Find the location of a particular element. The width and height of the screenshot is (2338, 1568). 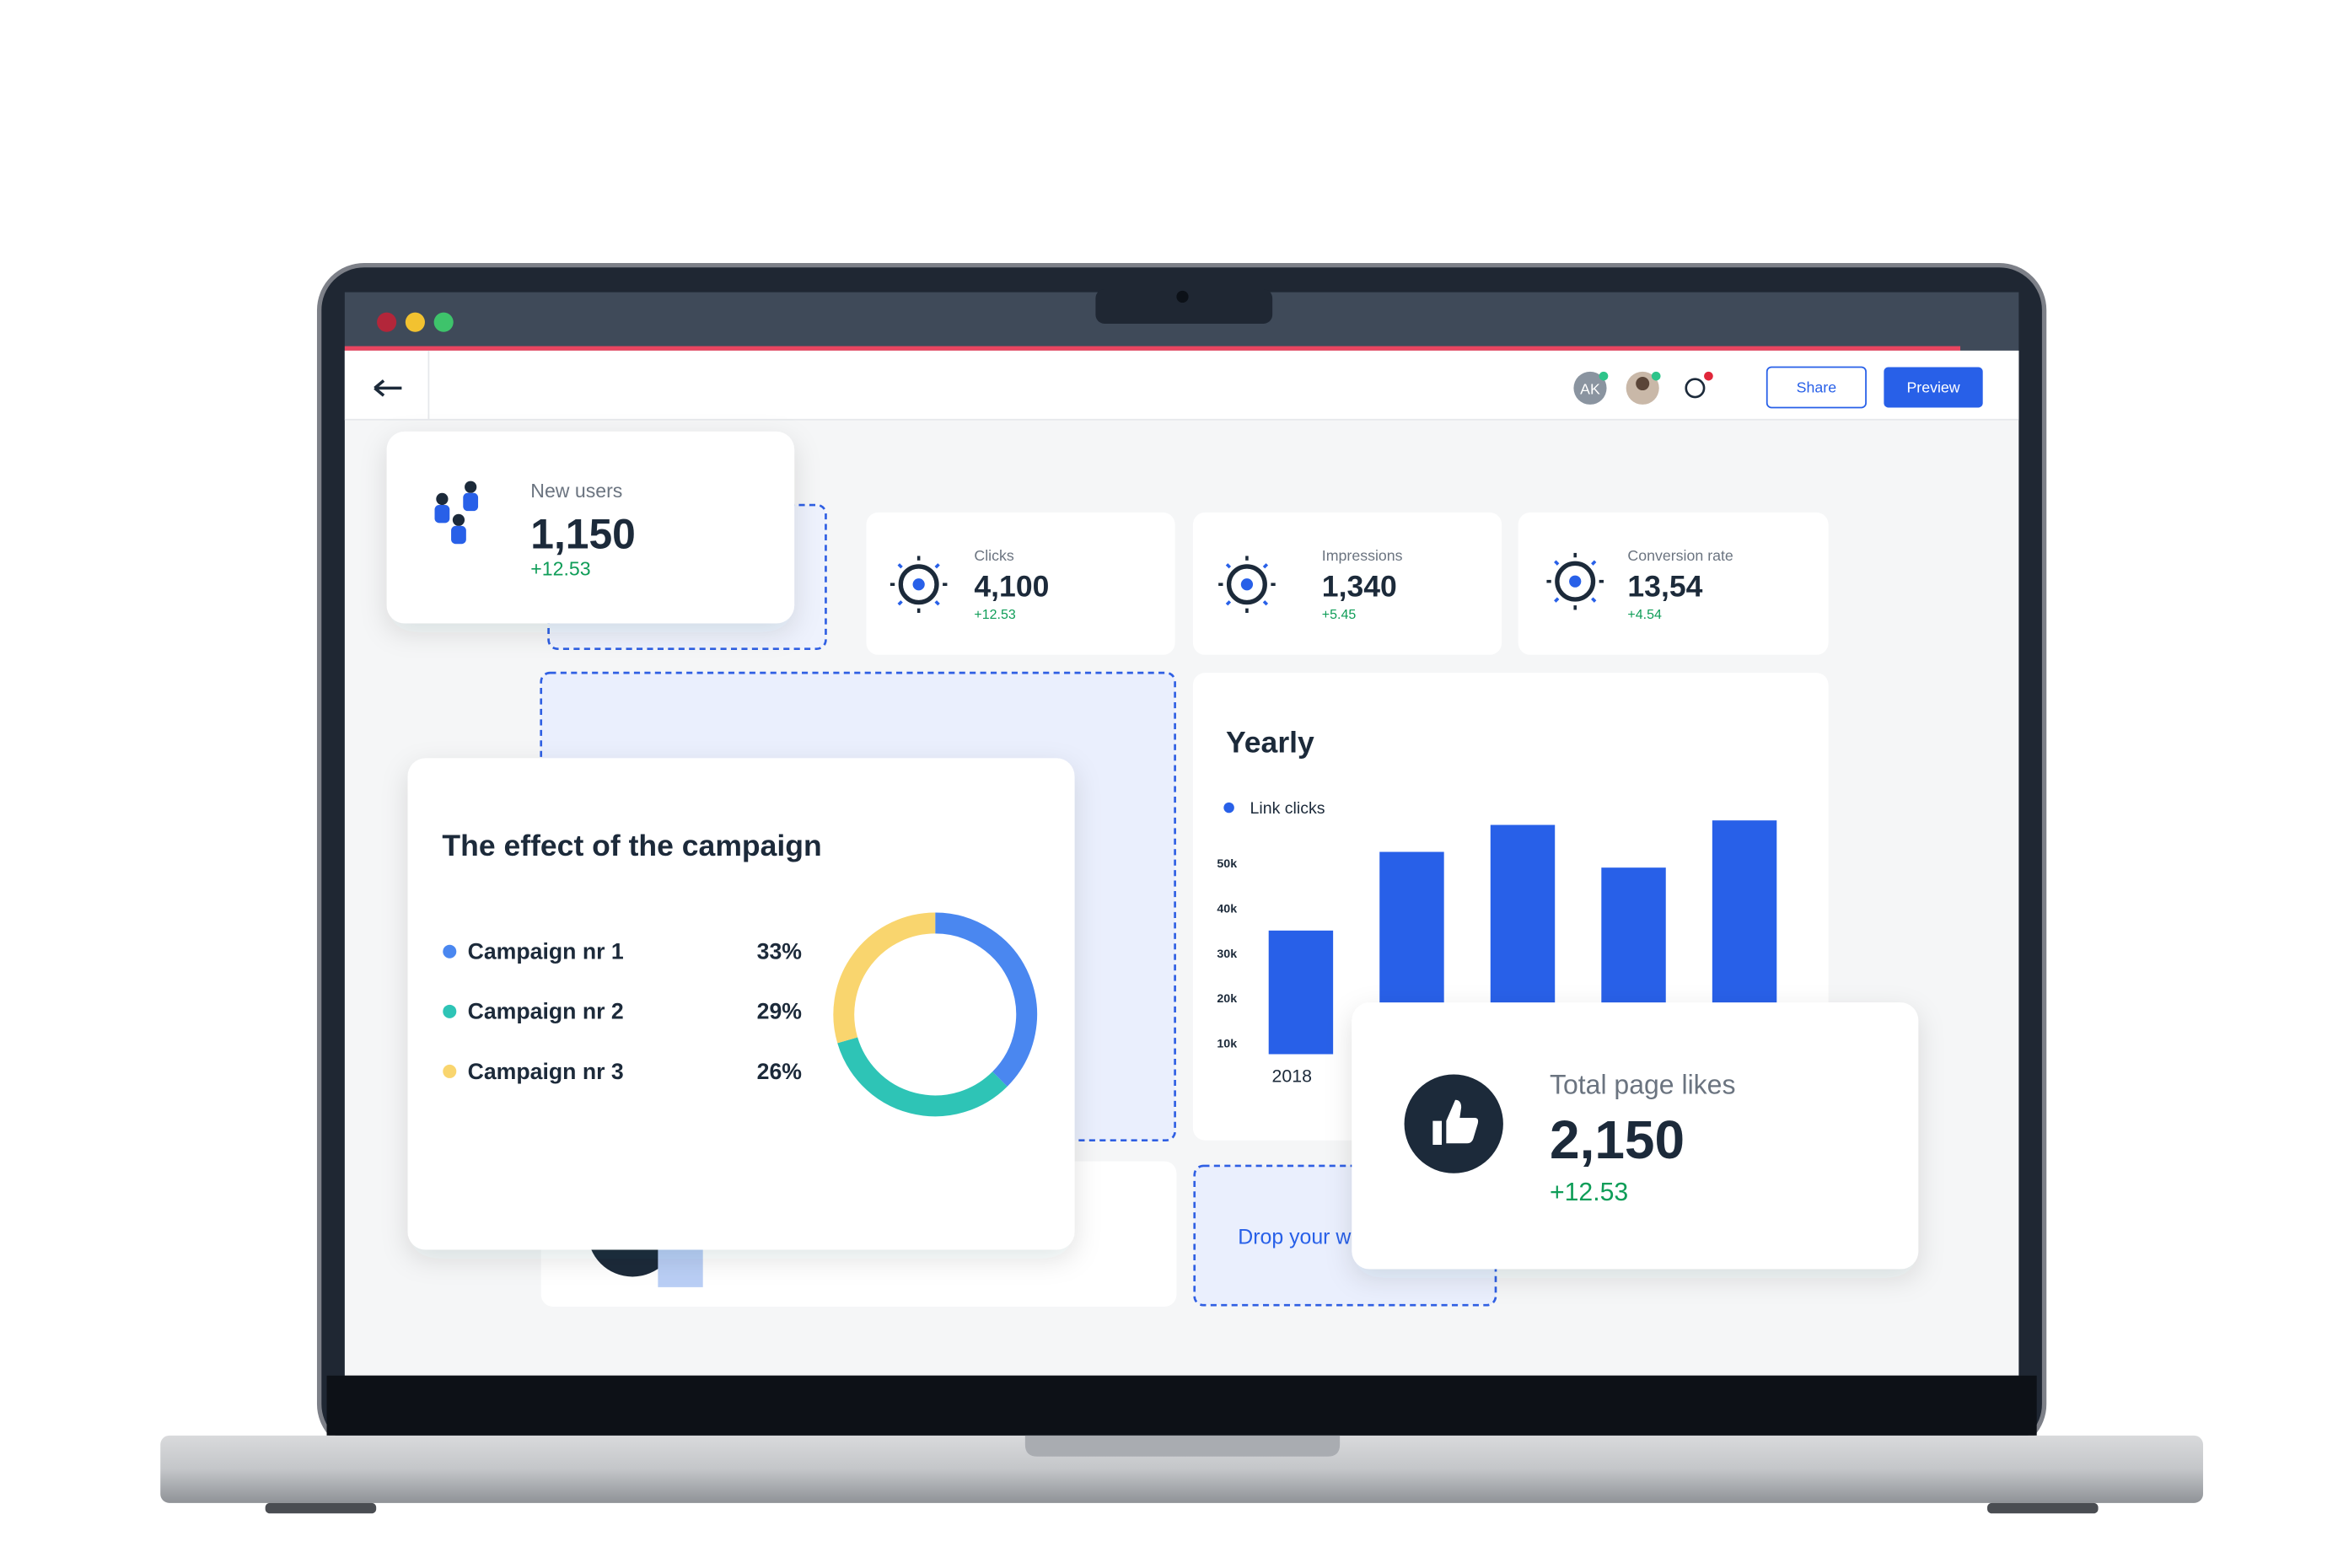

legend-label: Campaign nr 1 is located at coordinates (546, 951).